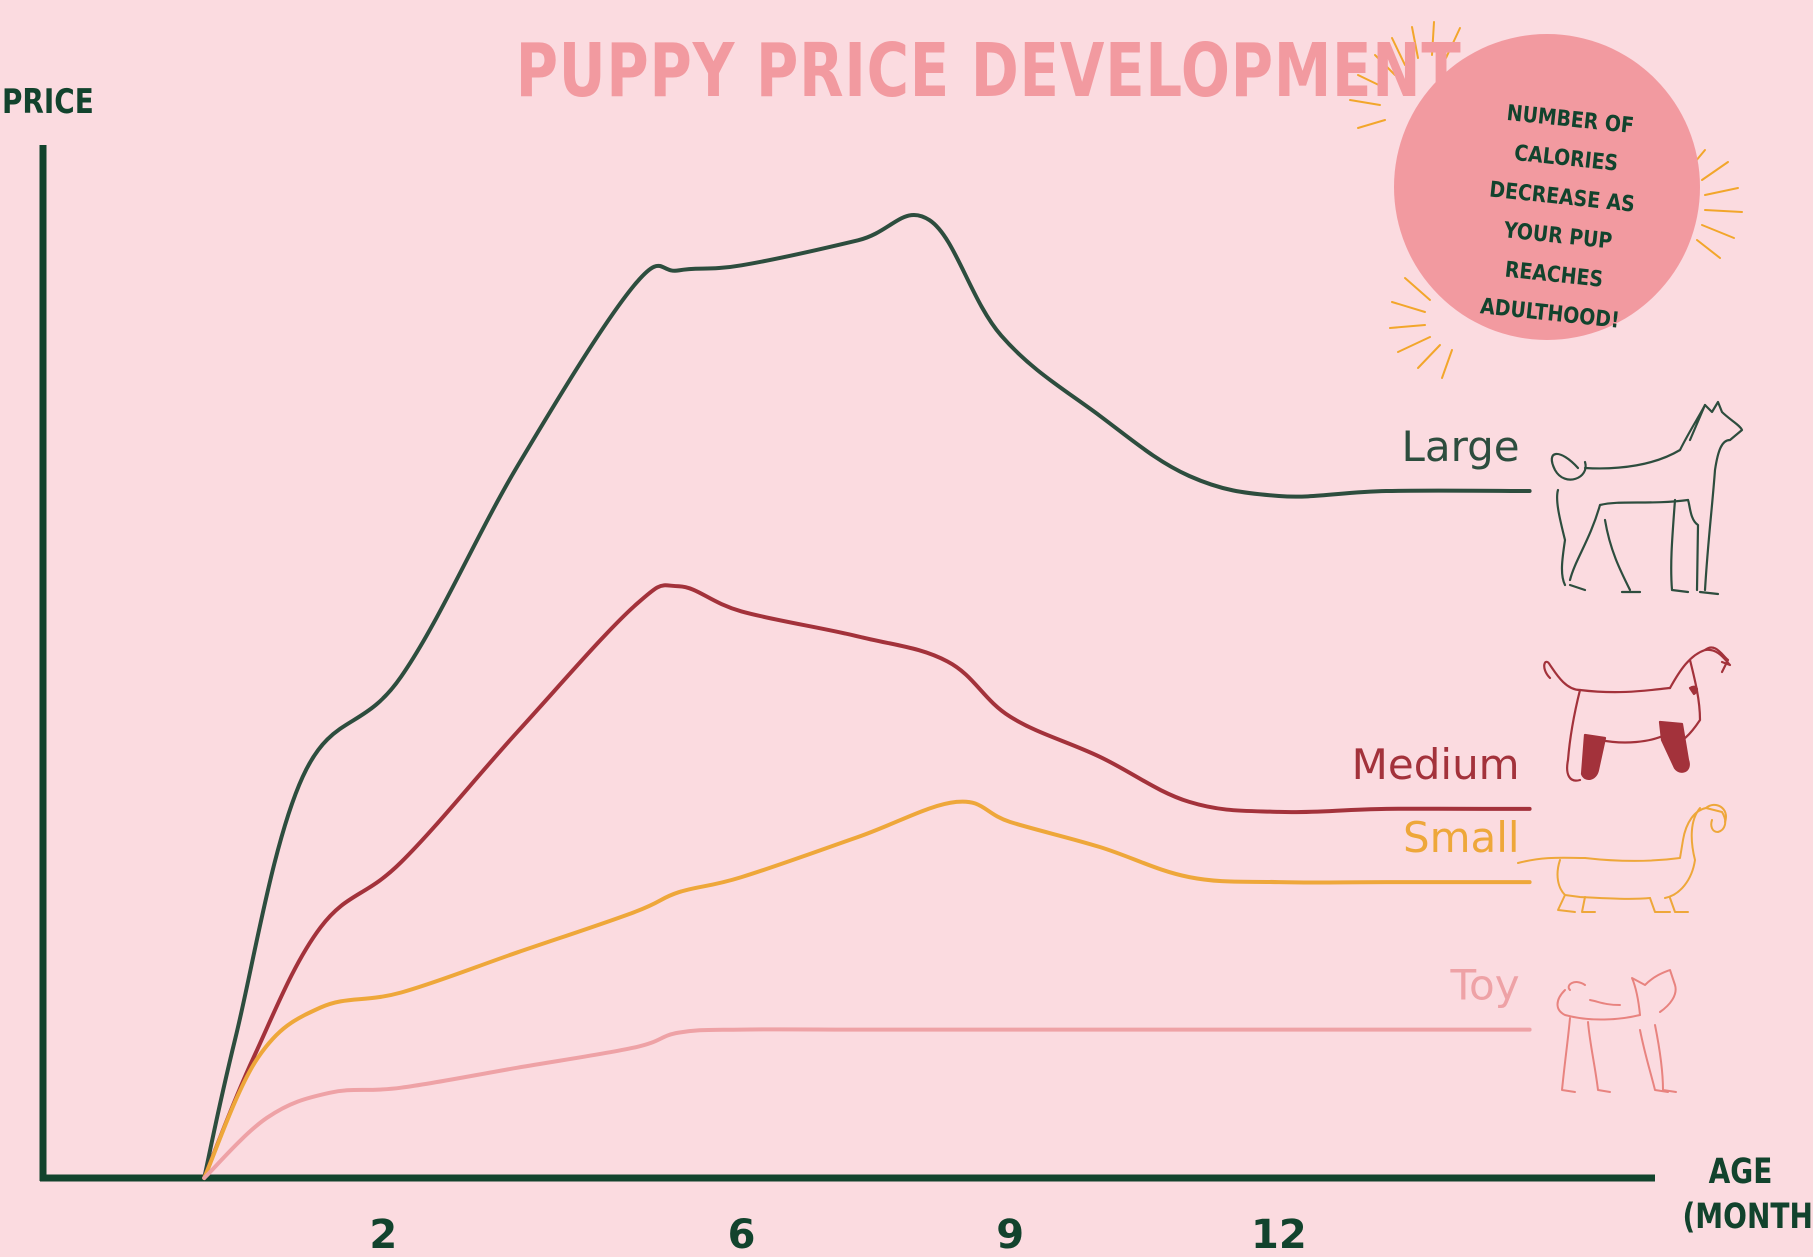 The width and height of the screenshot is (1813, 1257). What do you see at coordinates (1485, 985) in the screenshot?
I see `series-label-toy: Toy` at bounding box center [1485, 985].